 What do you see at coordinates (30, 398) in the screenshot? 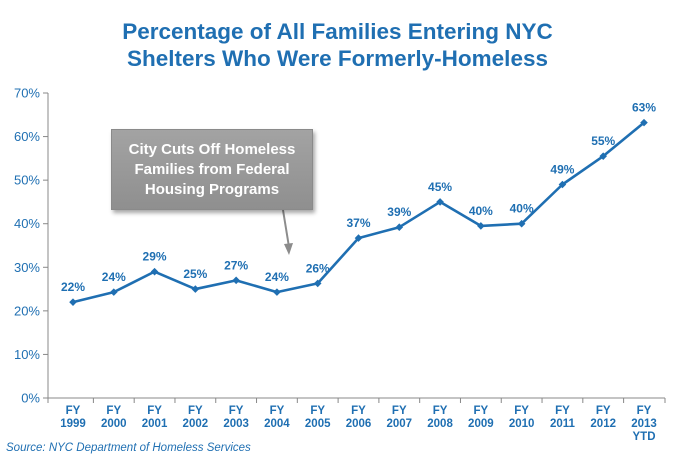
I see `y-tick-label-0: 0%` at bounding box center [30, 398].